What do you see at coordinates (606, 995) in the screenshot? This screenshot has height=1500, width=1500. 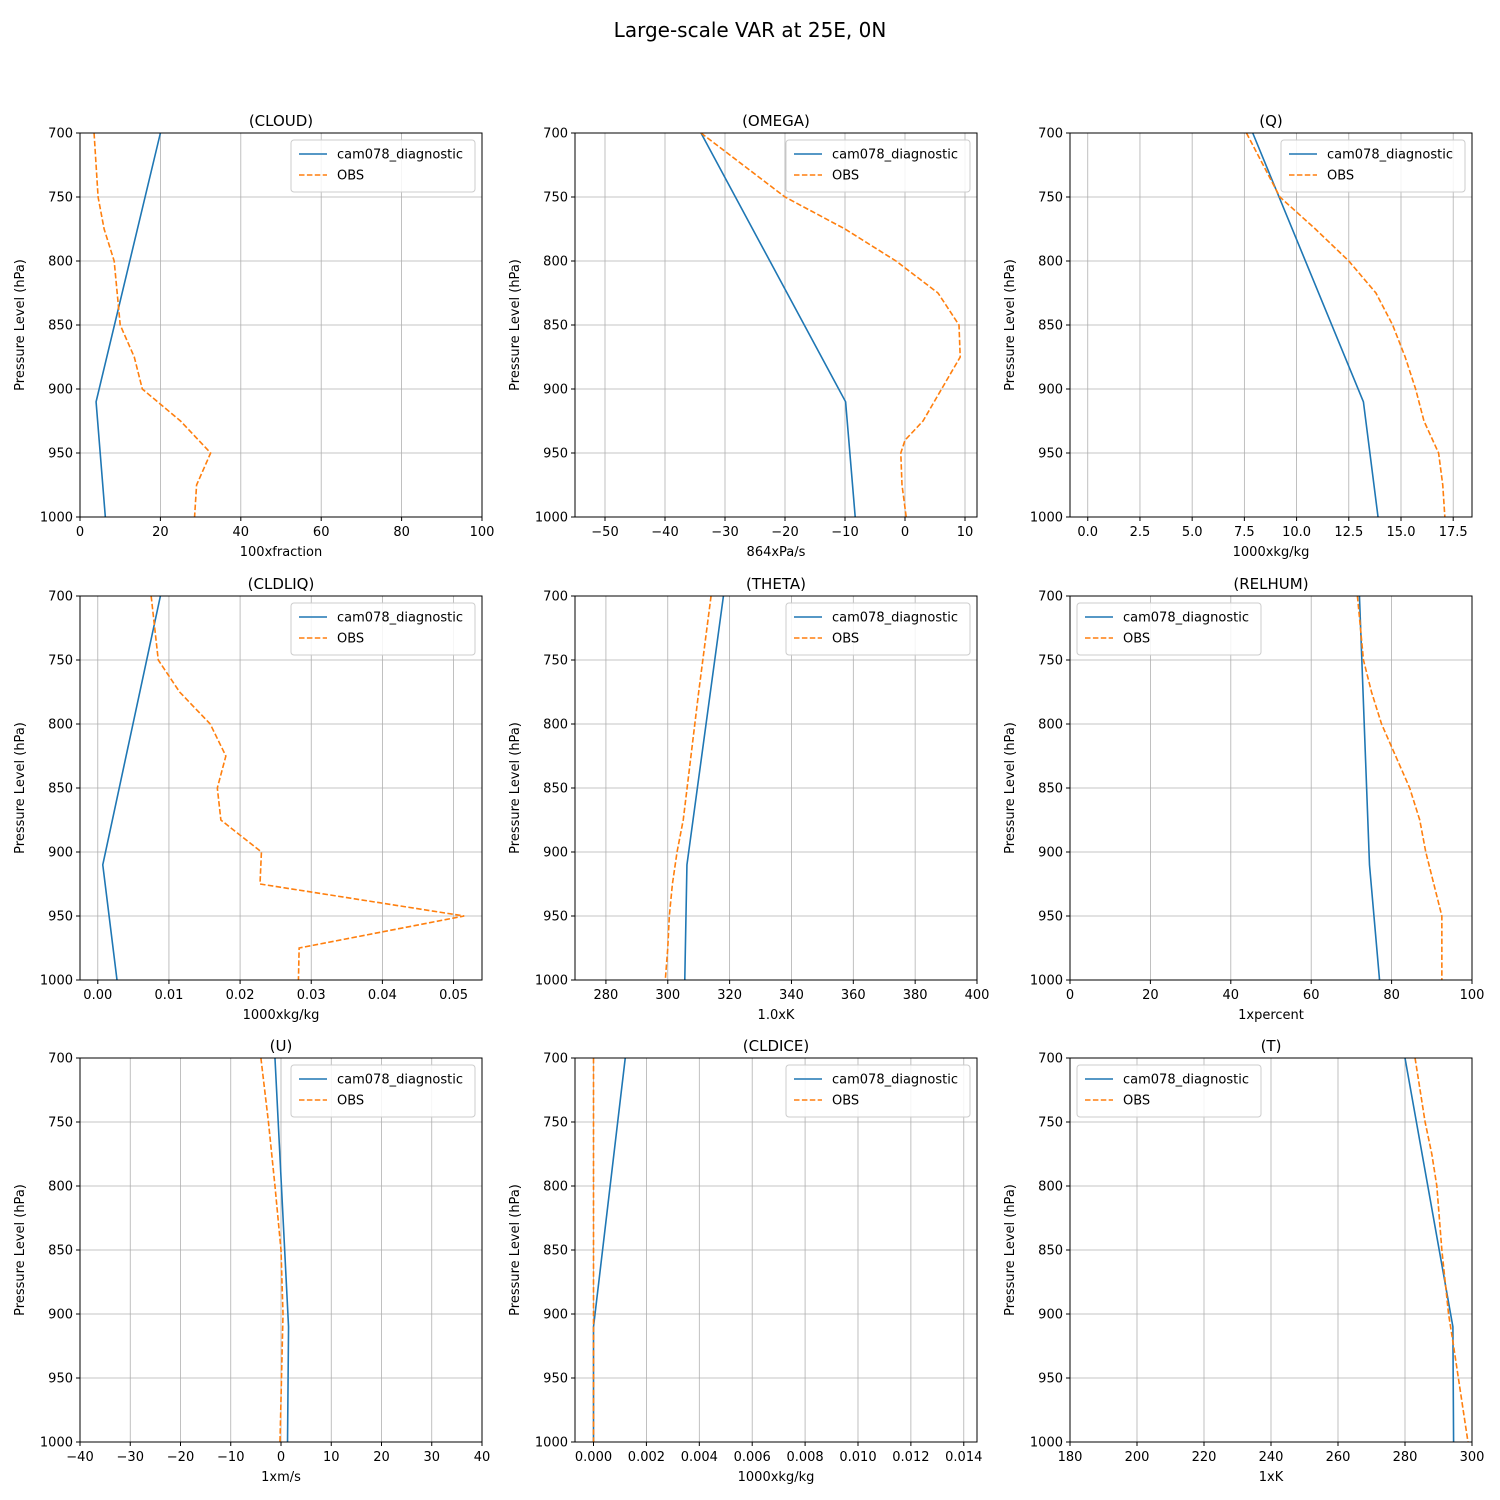 I see `x-tick-label: 280` at bounding box center [606, 995].